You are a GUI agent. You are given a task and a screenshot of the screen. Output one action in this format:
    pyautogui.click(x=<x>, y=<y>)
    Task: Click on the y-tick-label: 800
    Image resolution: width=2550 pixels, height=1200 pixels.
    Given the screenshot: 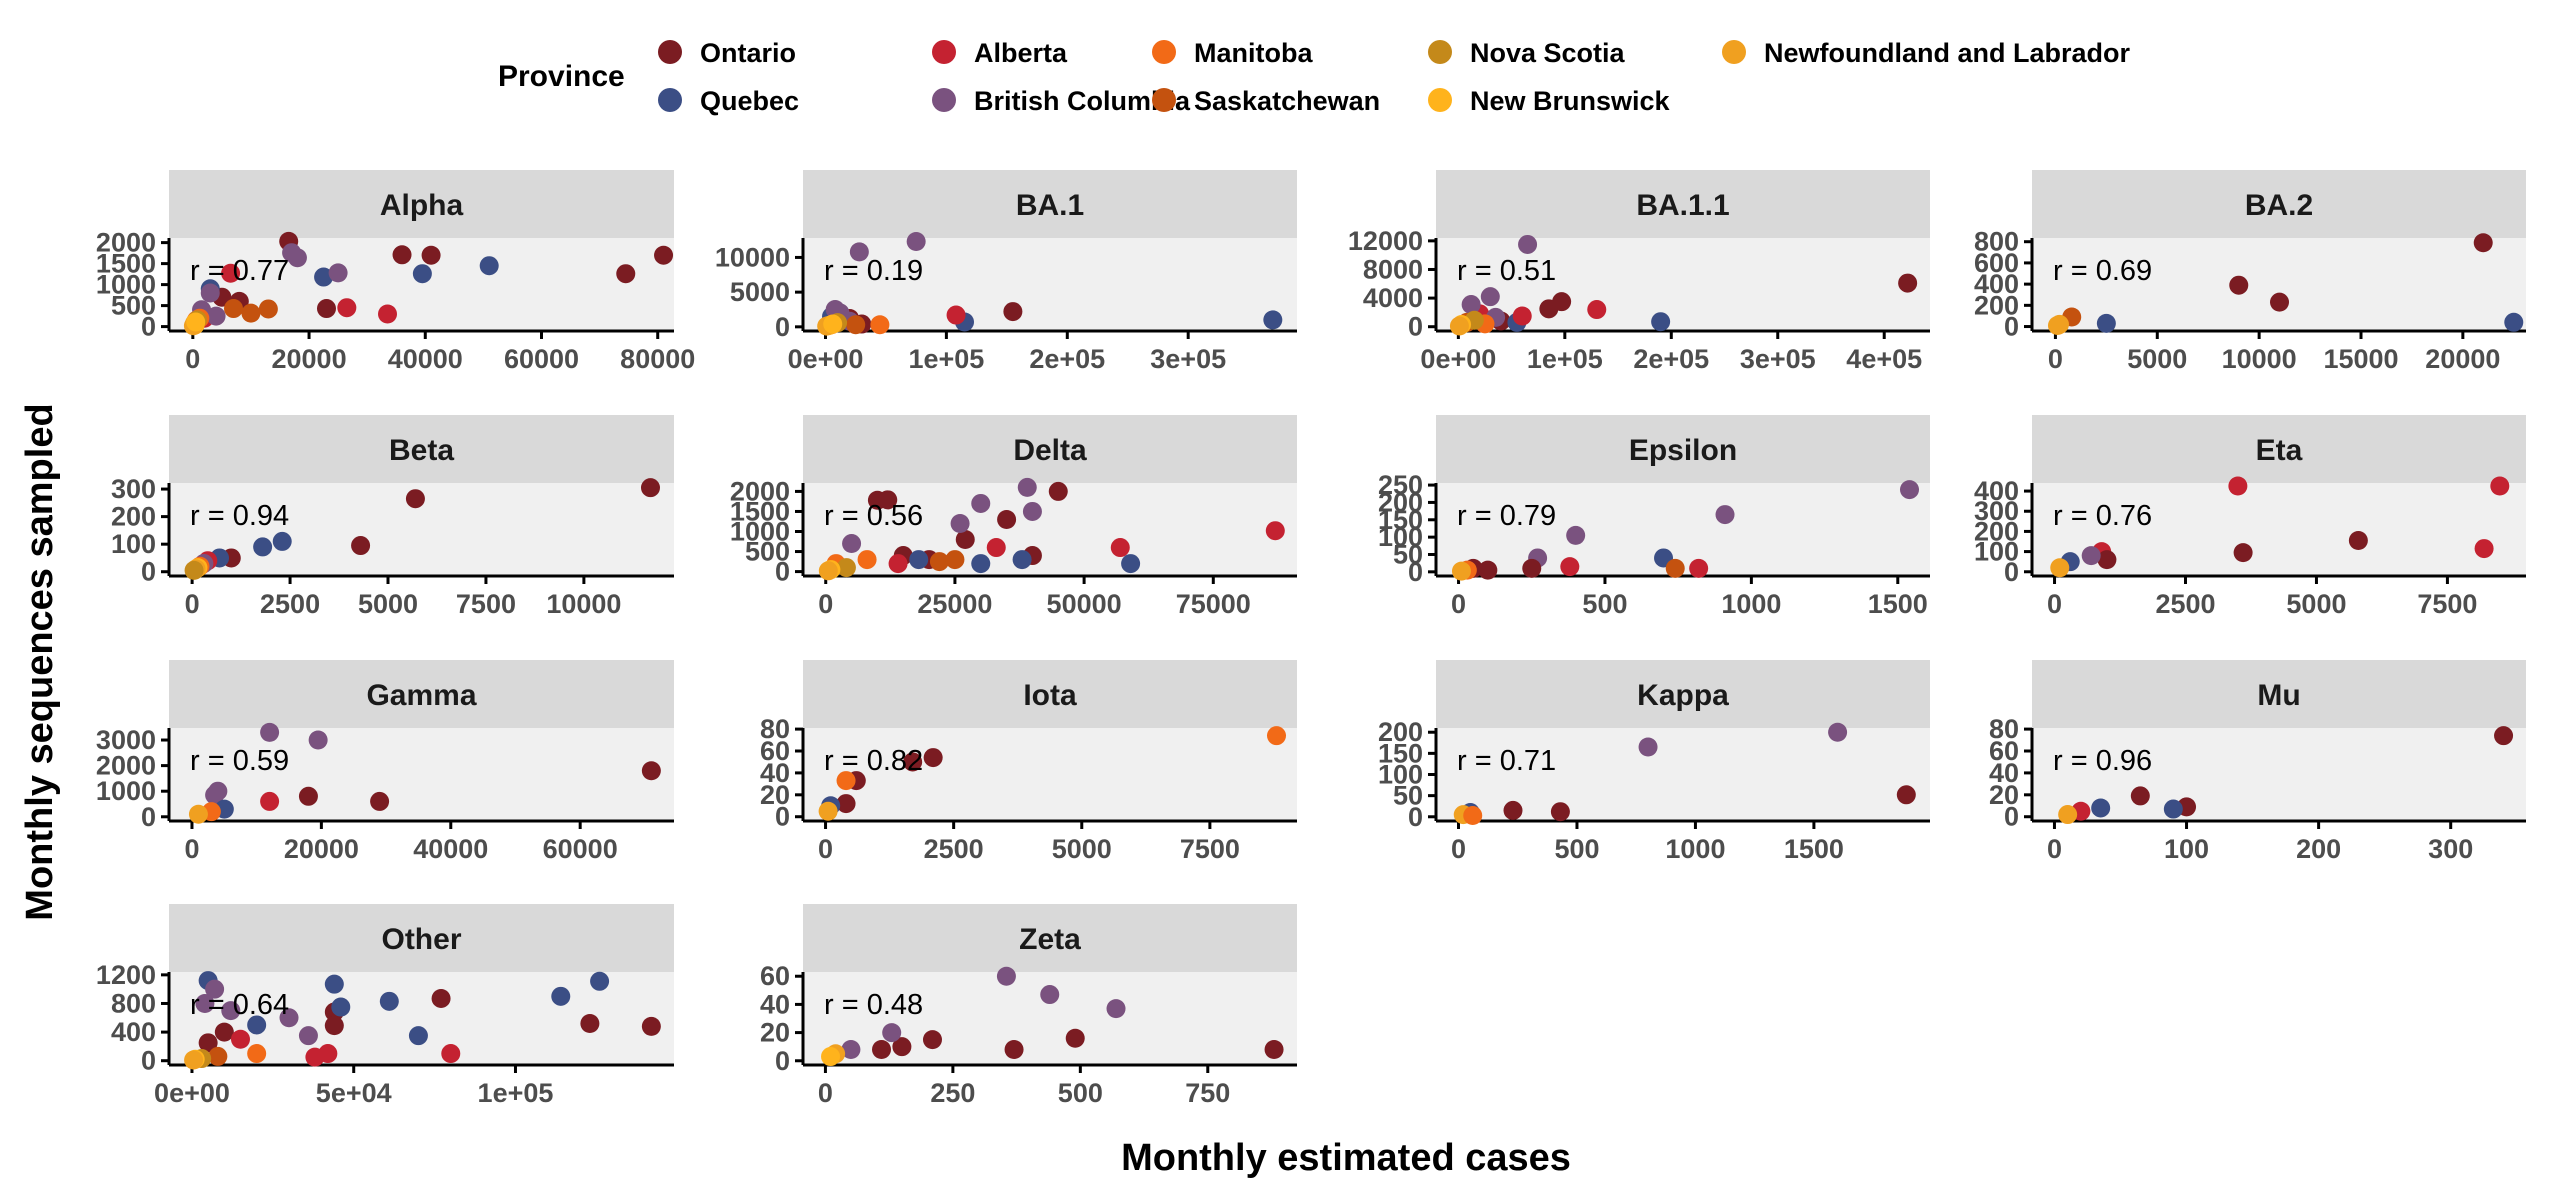 What is the action you would take?
    pyautogui.click(x=133, y=1003)
    